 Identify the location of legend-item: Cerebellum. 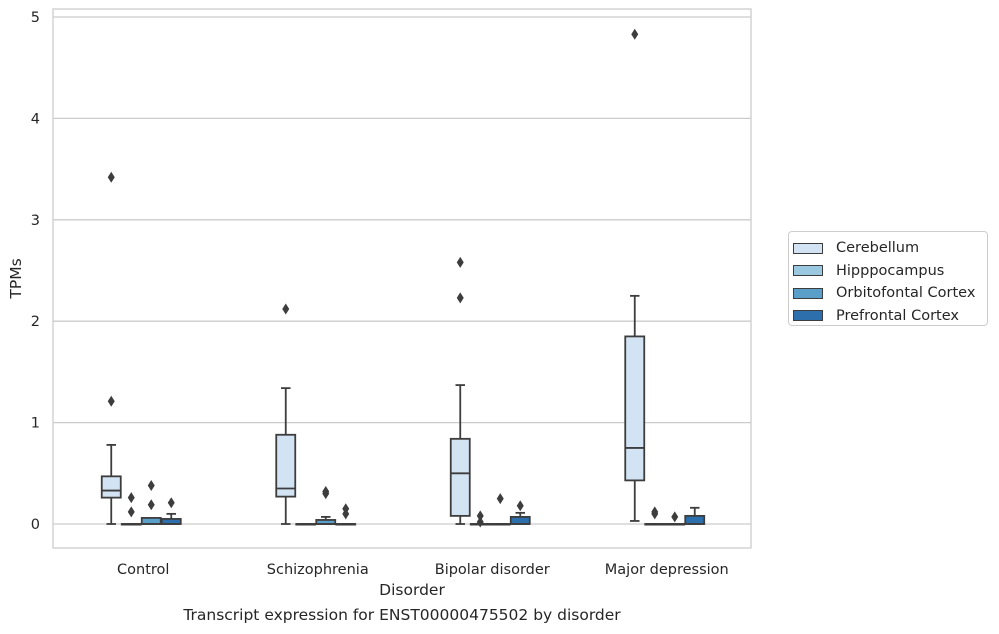
(890, 248).